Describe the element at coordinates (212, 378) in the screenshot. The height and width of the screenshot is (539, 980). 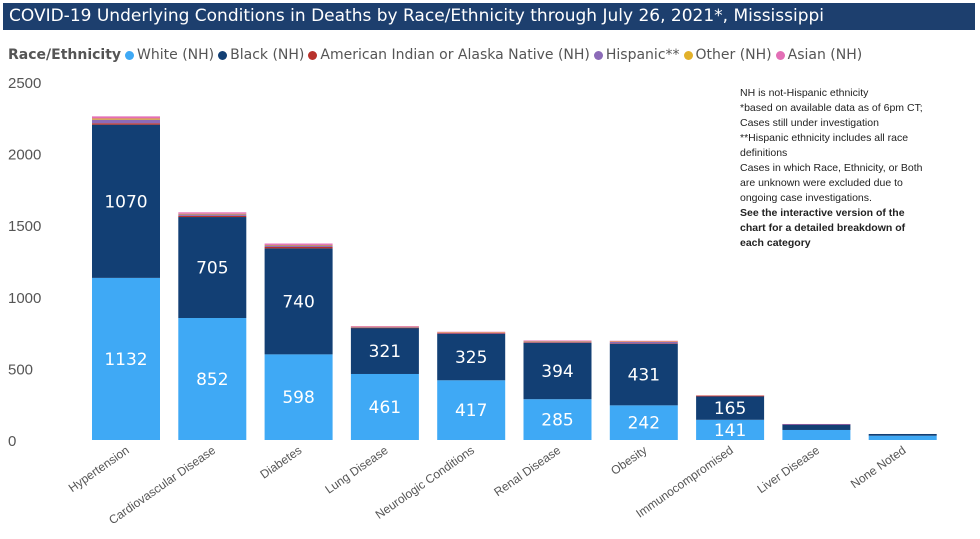
I see `bar-segment-white-nh-cardiovascular-disease` at that location.